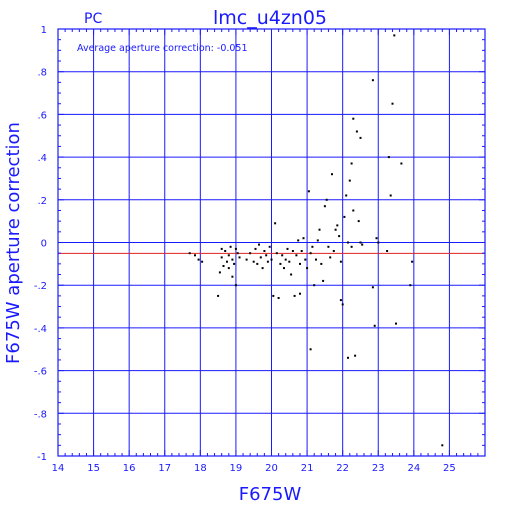 The width and height of the screenshot is (512, 512). What do you see at coordinates (58, 468) in the screenshot?
I see `x-tick-label: 14` at bounding box center [58, 468].